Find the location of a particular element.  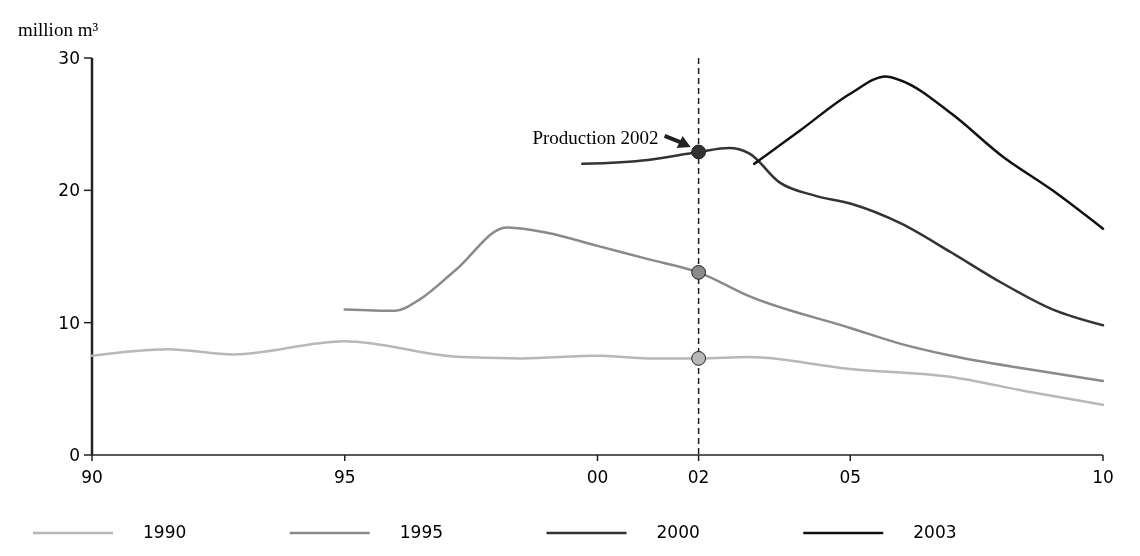

x-tick-label: 05 is located at coordinates (850, 477).